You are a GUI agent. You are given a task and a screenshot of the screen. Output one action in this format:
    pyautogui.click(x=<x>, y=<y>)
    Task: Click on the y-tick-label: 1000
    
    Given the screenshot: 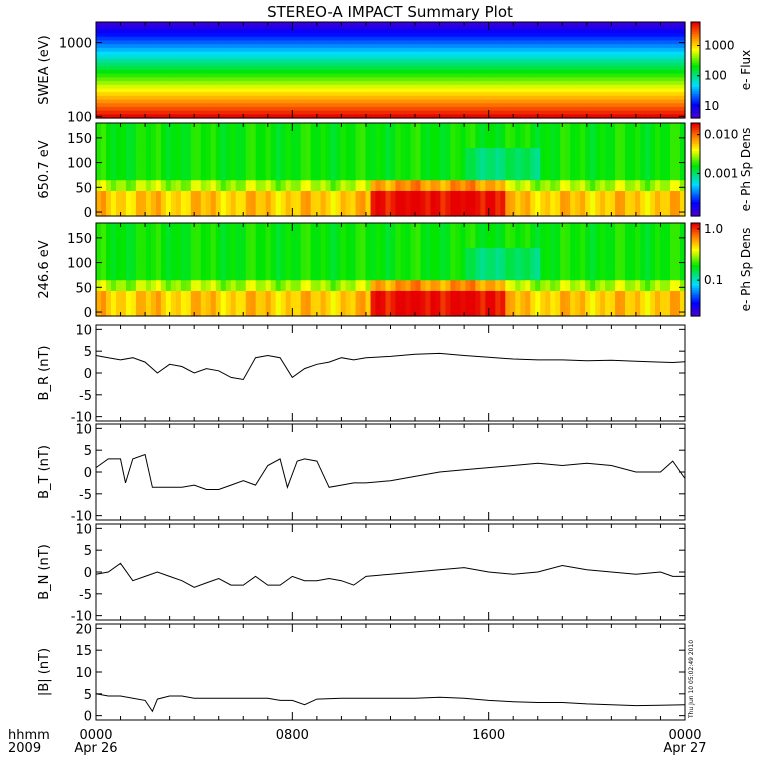 What is the action you would take?
    pyautogui.click(x=75, y=44)
    